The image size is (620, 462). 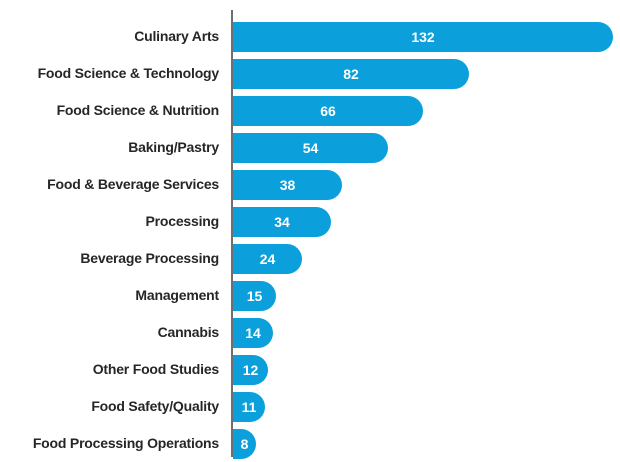 I want to click on category-label: Processing, so click(x=182, y=221).